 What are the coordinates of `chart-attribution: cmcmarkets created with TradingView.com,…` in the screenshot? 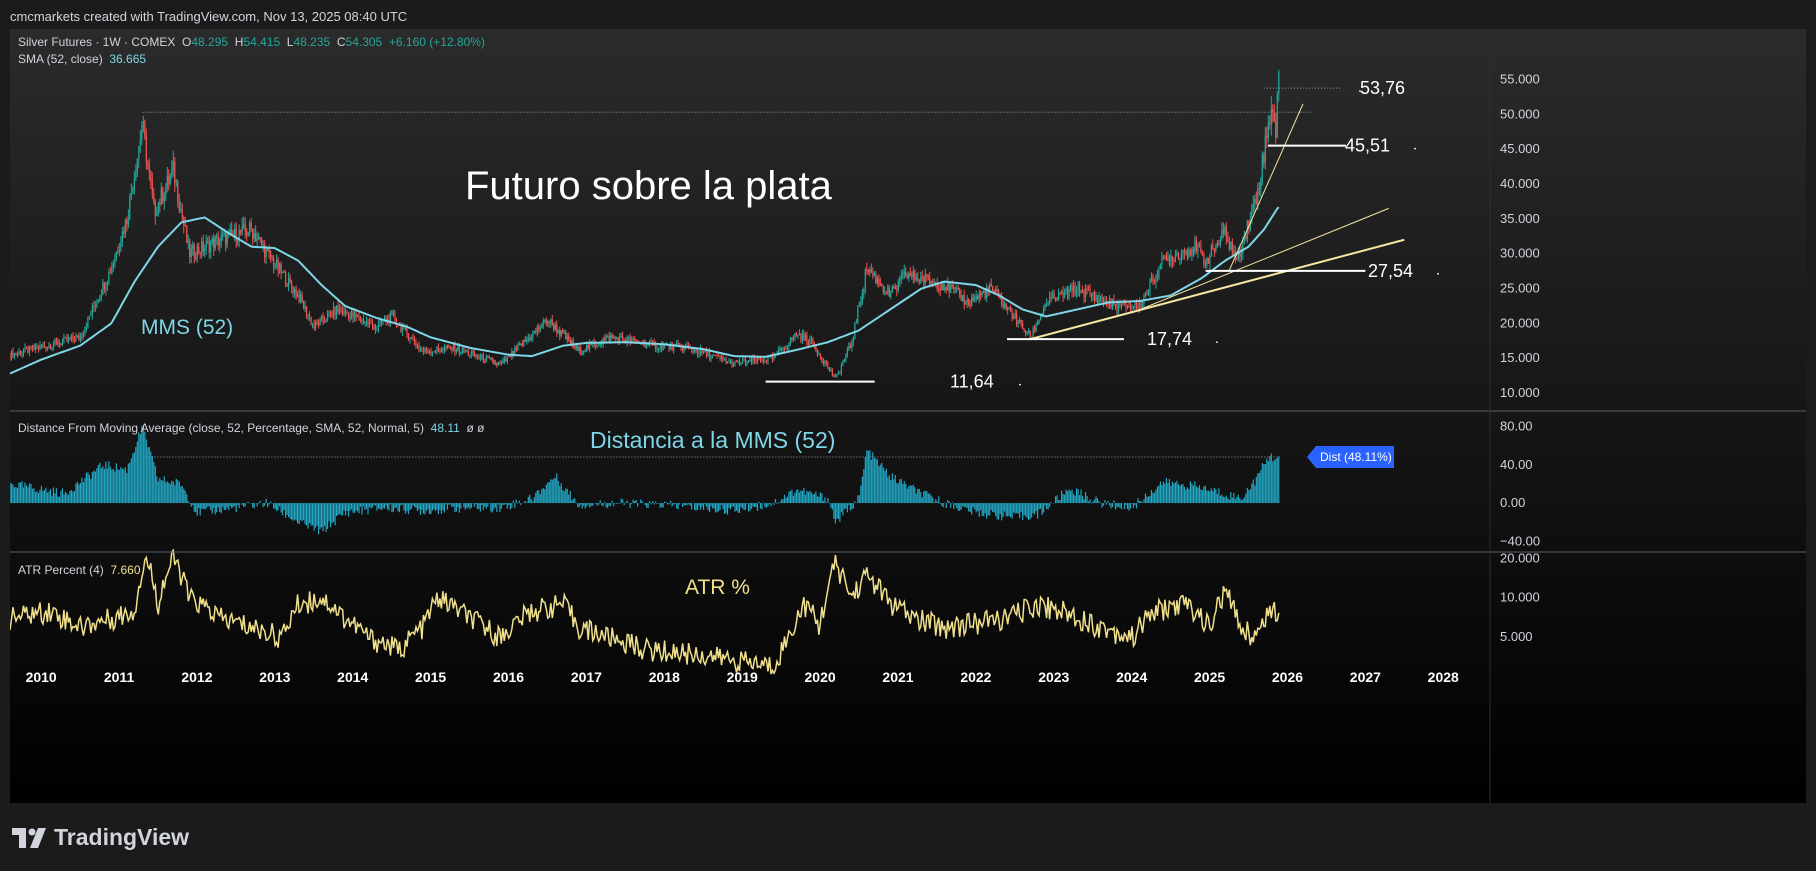 It's located at (209, 16).